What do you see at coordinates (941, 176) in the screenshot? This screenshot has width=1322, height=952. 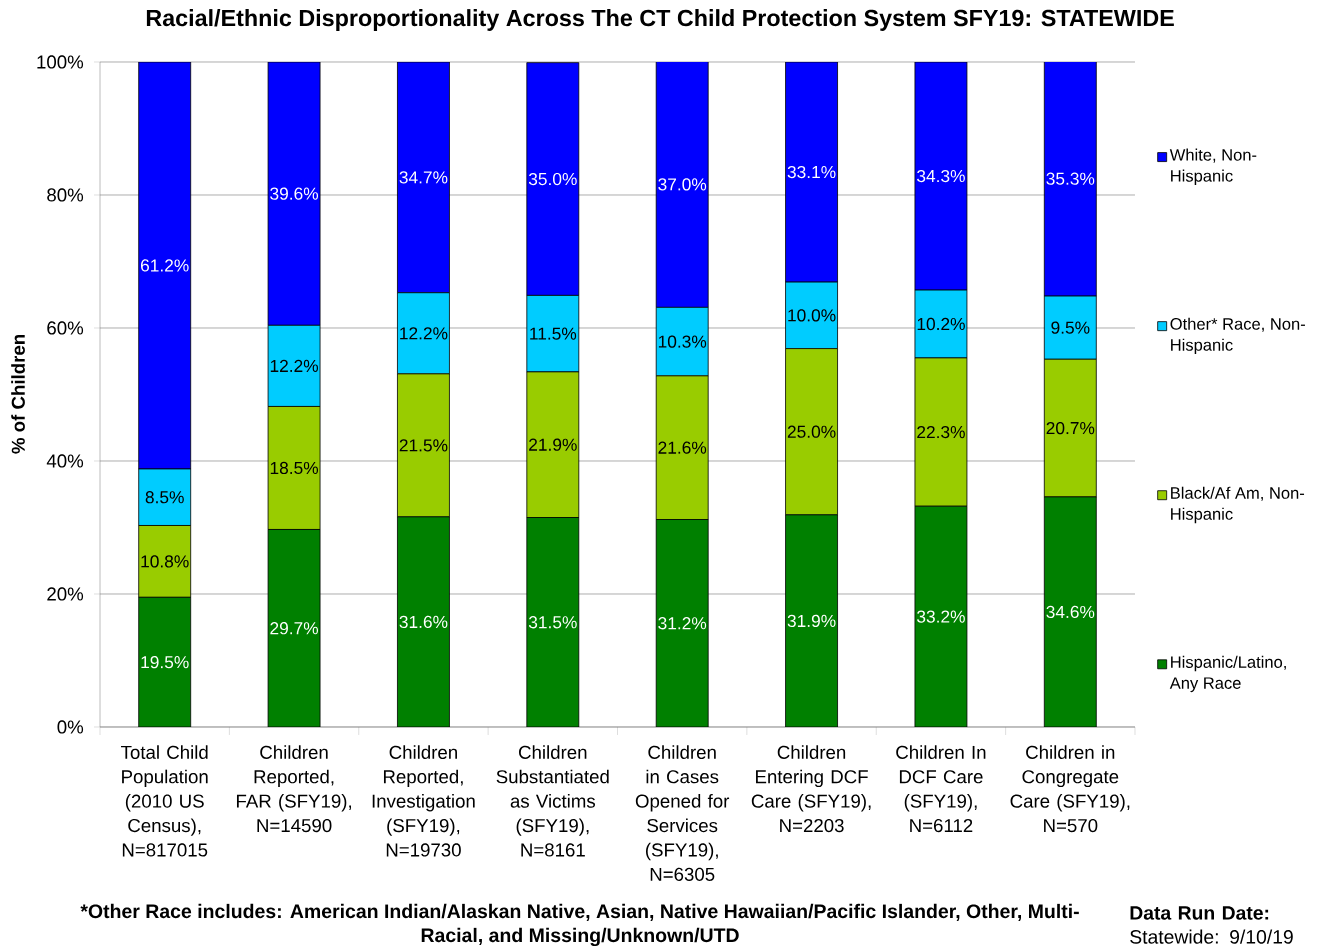 I see `data-label: 34.3%` at bounding box center [941, 176].